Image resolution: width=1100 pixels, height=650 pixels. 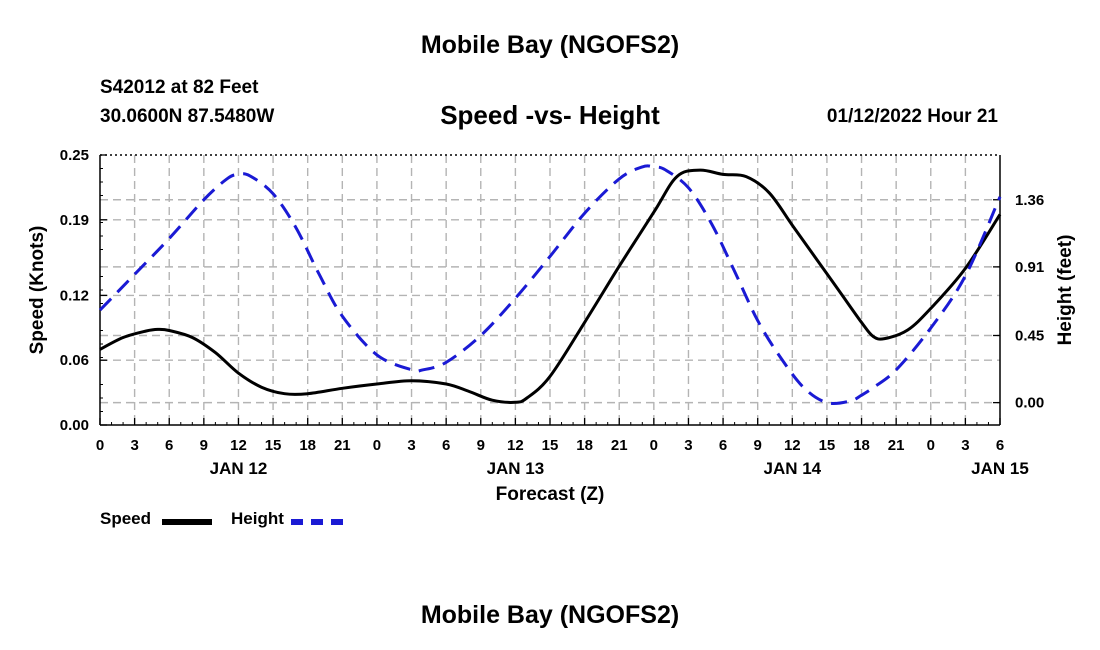 I want to click on coordinates-label: 30.0600N 87.5480W, so click(x=187, y=116).